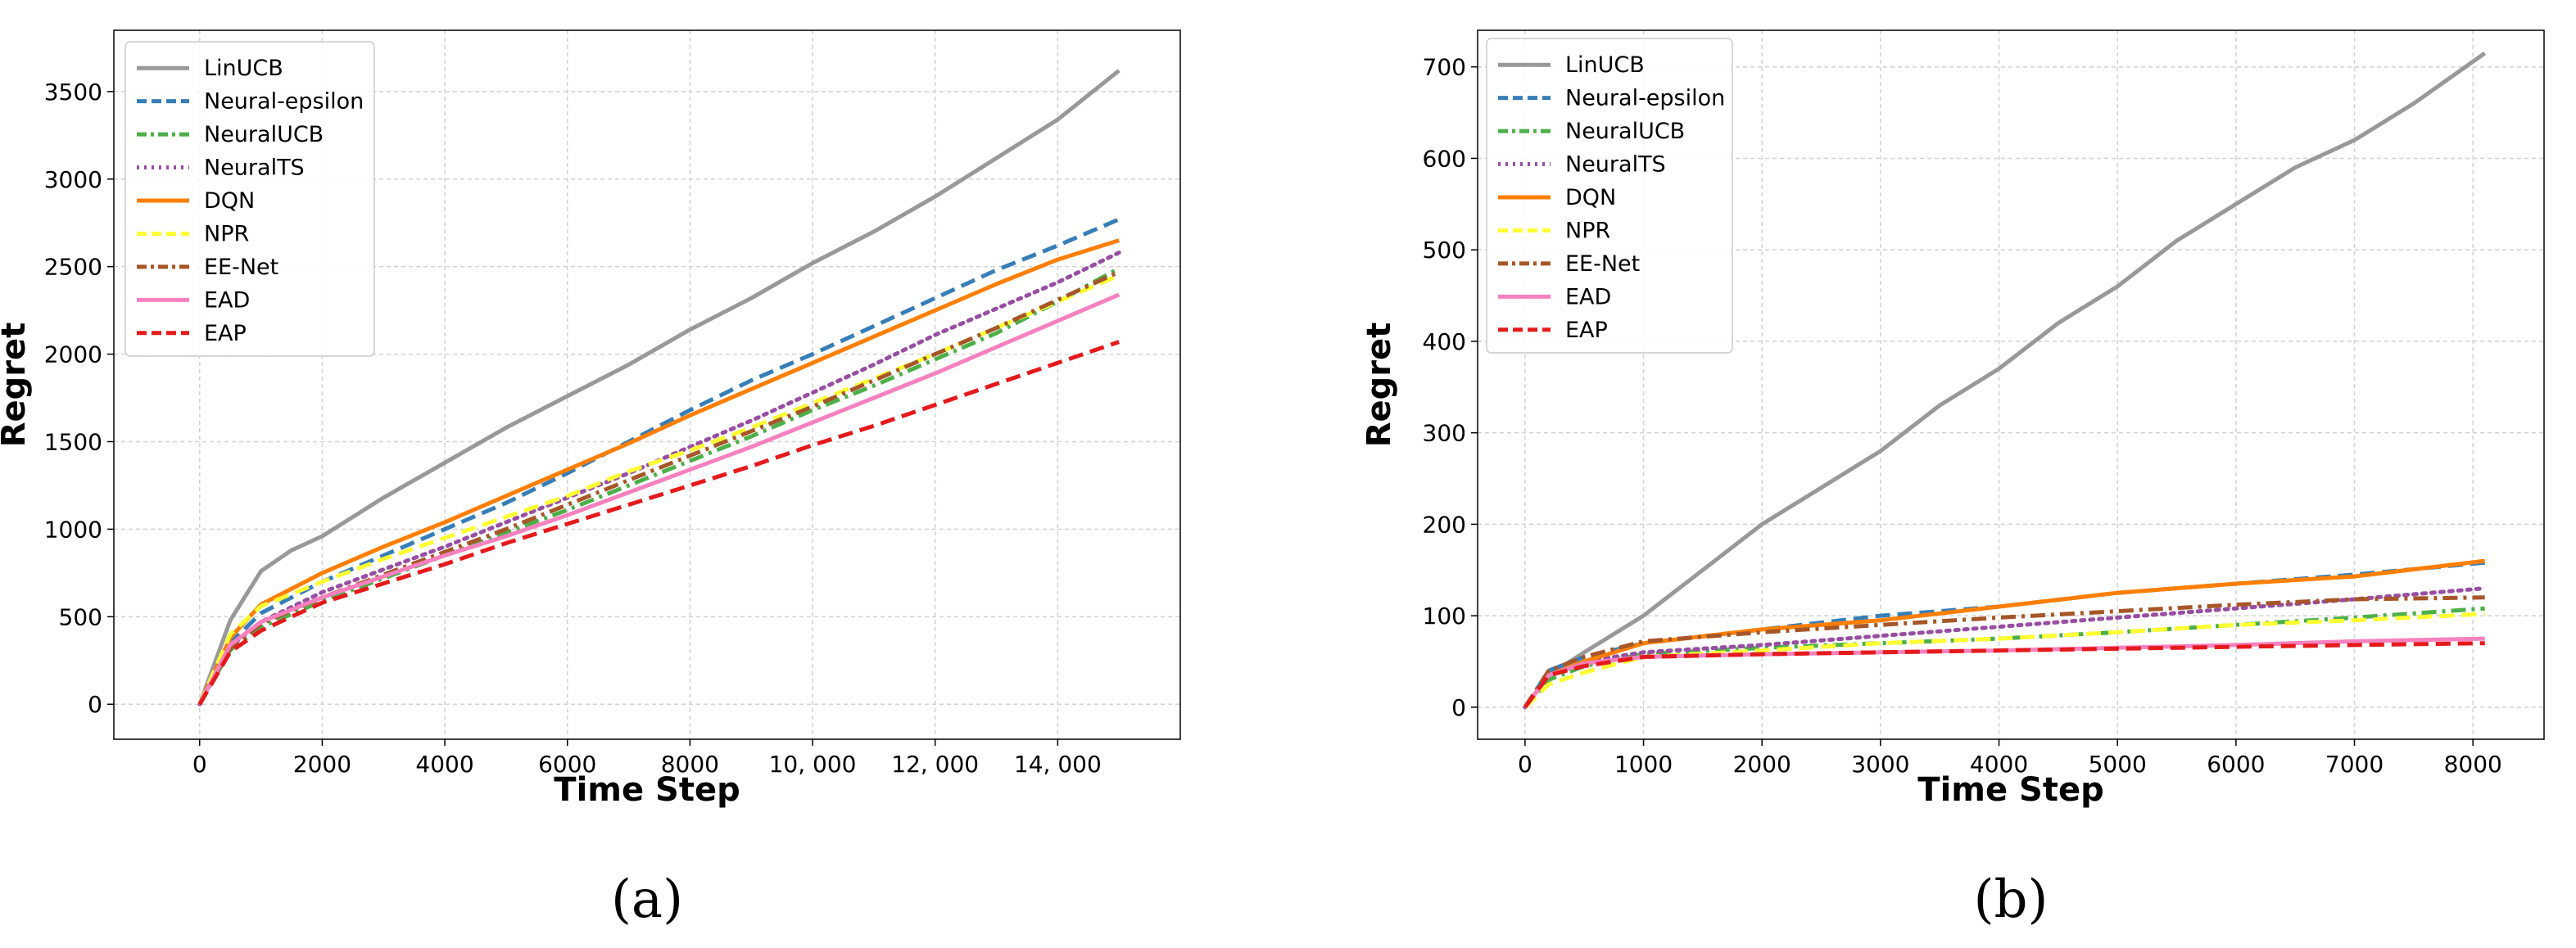  Describe the element at coordinates (935, 764) in the screenshot. I see `x-tick-label: 12, 000` at that location.